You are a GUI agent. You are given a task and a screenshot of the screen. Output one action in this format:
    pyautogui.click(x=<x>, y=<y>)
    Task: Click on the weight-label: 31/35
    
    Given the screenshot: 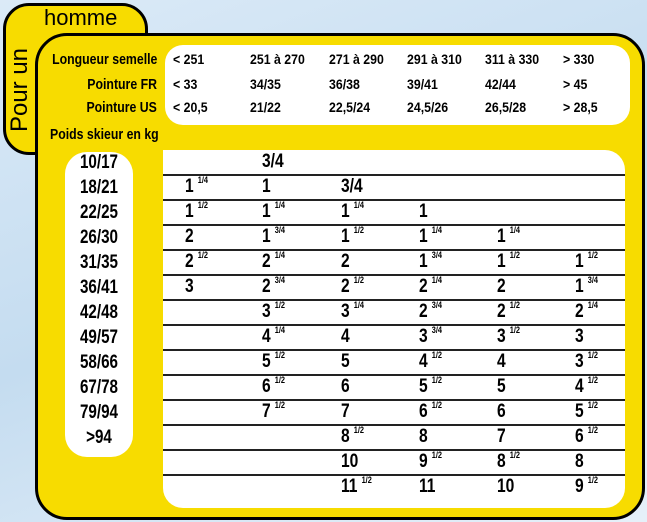 What is the action you would take?
    pyautogui.click(x=99, y=262)
    